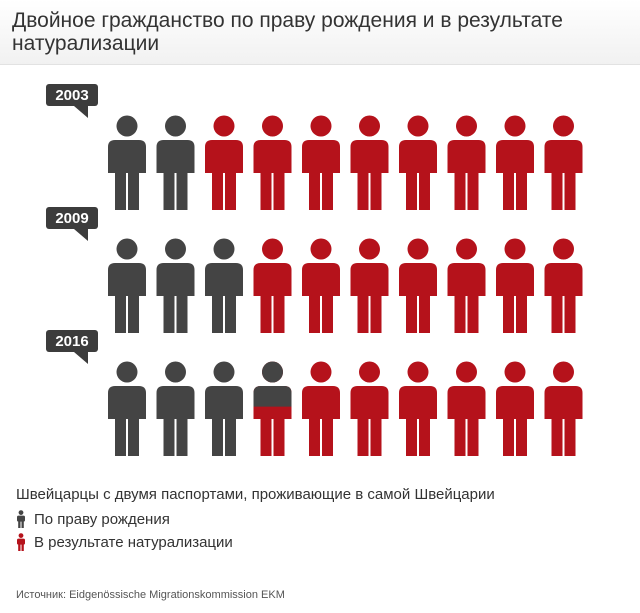 The width and height of the screenshot is (640, 613). What do you see at coordinates (133, 542) in the screenshot?
I see `legend-label-naturalized: В результате натурализации` at bounding box center [133, 542].